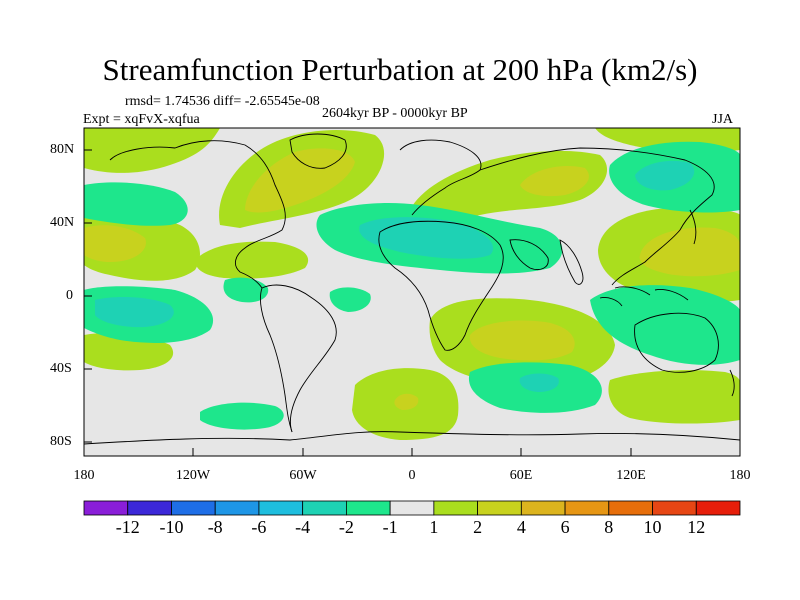 The image size is (800, 600). What do you see at coordinates (522, 340) in the screenshot?
I see `contour-positive-indian-ocean-core` at bounding box center [522, 340].